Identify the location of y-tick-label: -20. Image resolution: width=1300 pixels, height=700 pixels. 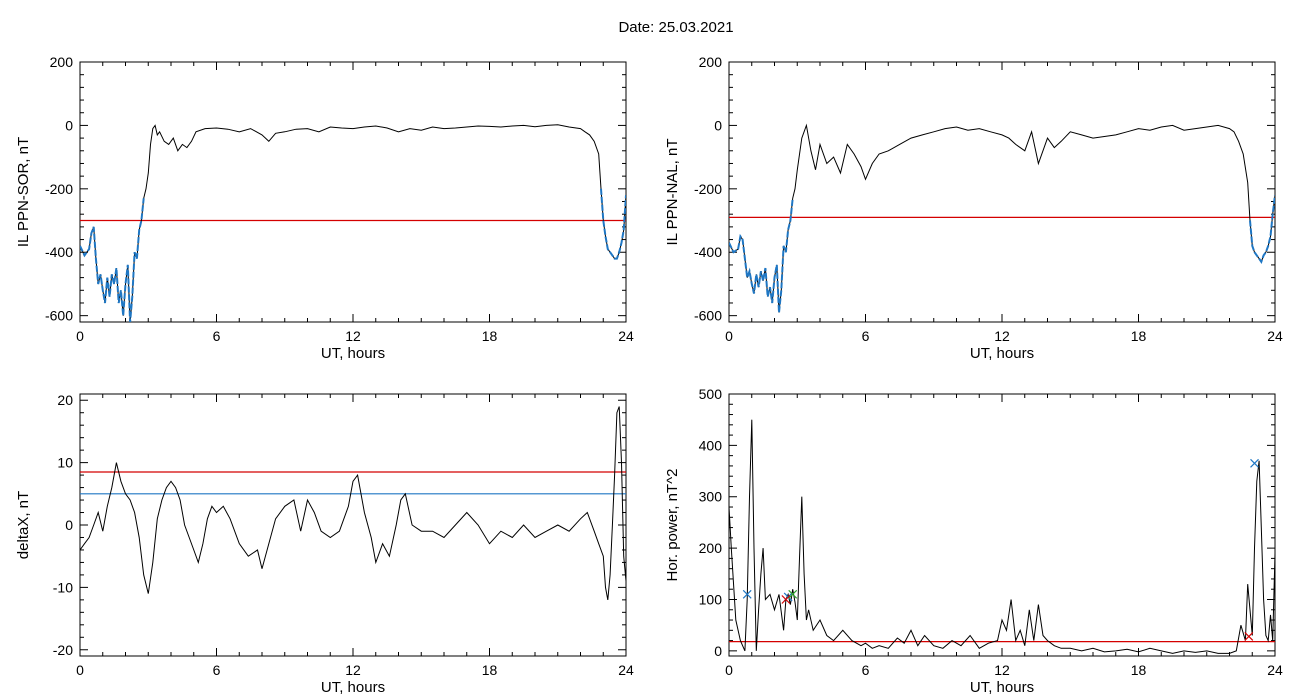
(63, 650).